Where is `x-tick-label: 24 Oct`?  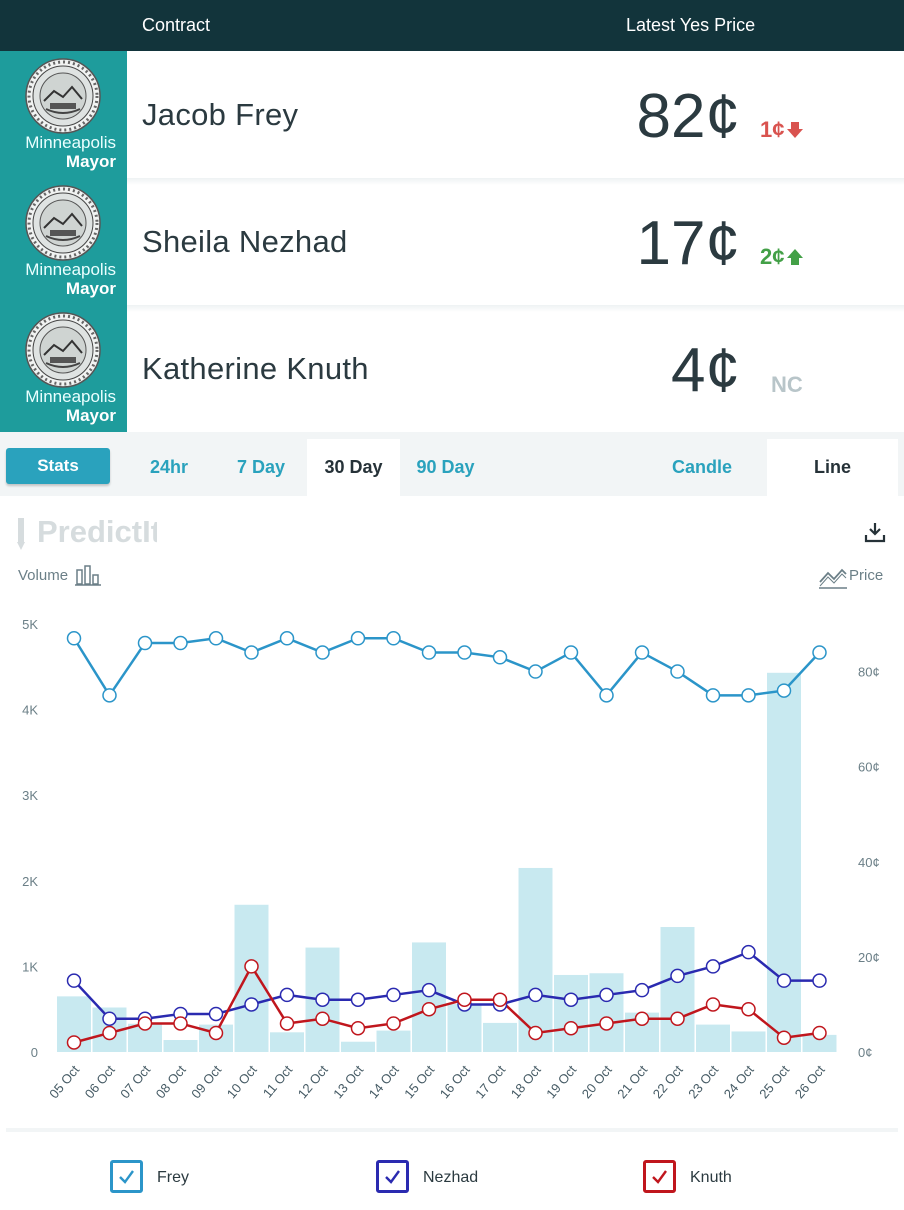 x-tick-label: 24 Oct is located at coordinates (739, 1081).